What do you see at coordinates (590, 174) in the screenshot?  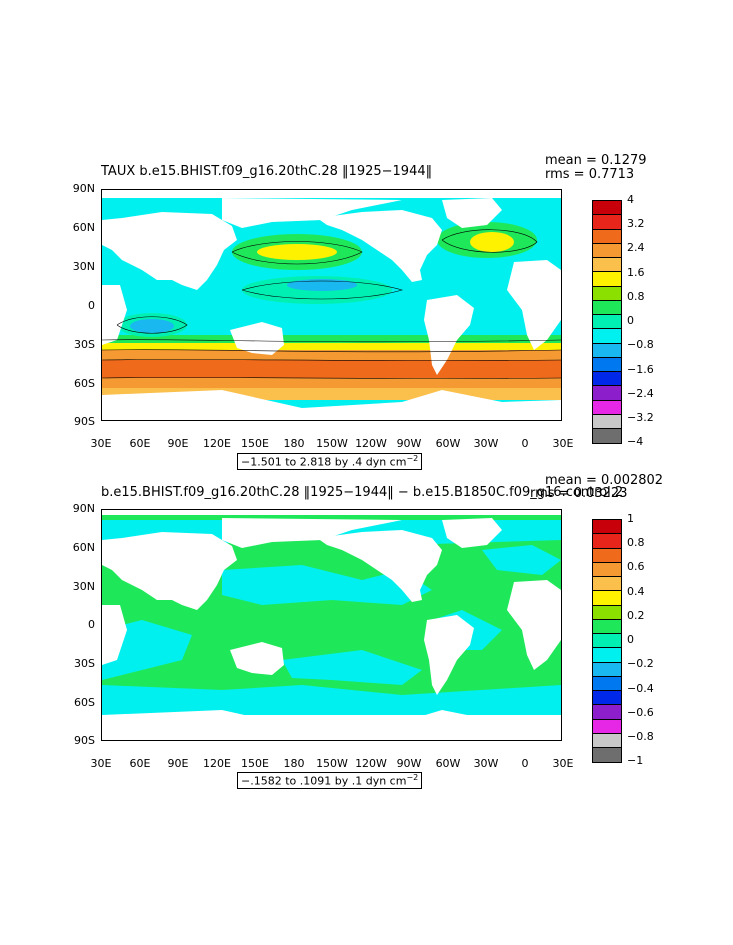 I see `rms-label: rms = 0.7713` at bounding box center [590, 174].